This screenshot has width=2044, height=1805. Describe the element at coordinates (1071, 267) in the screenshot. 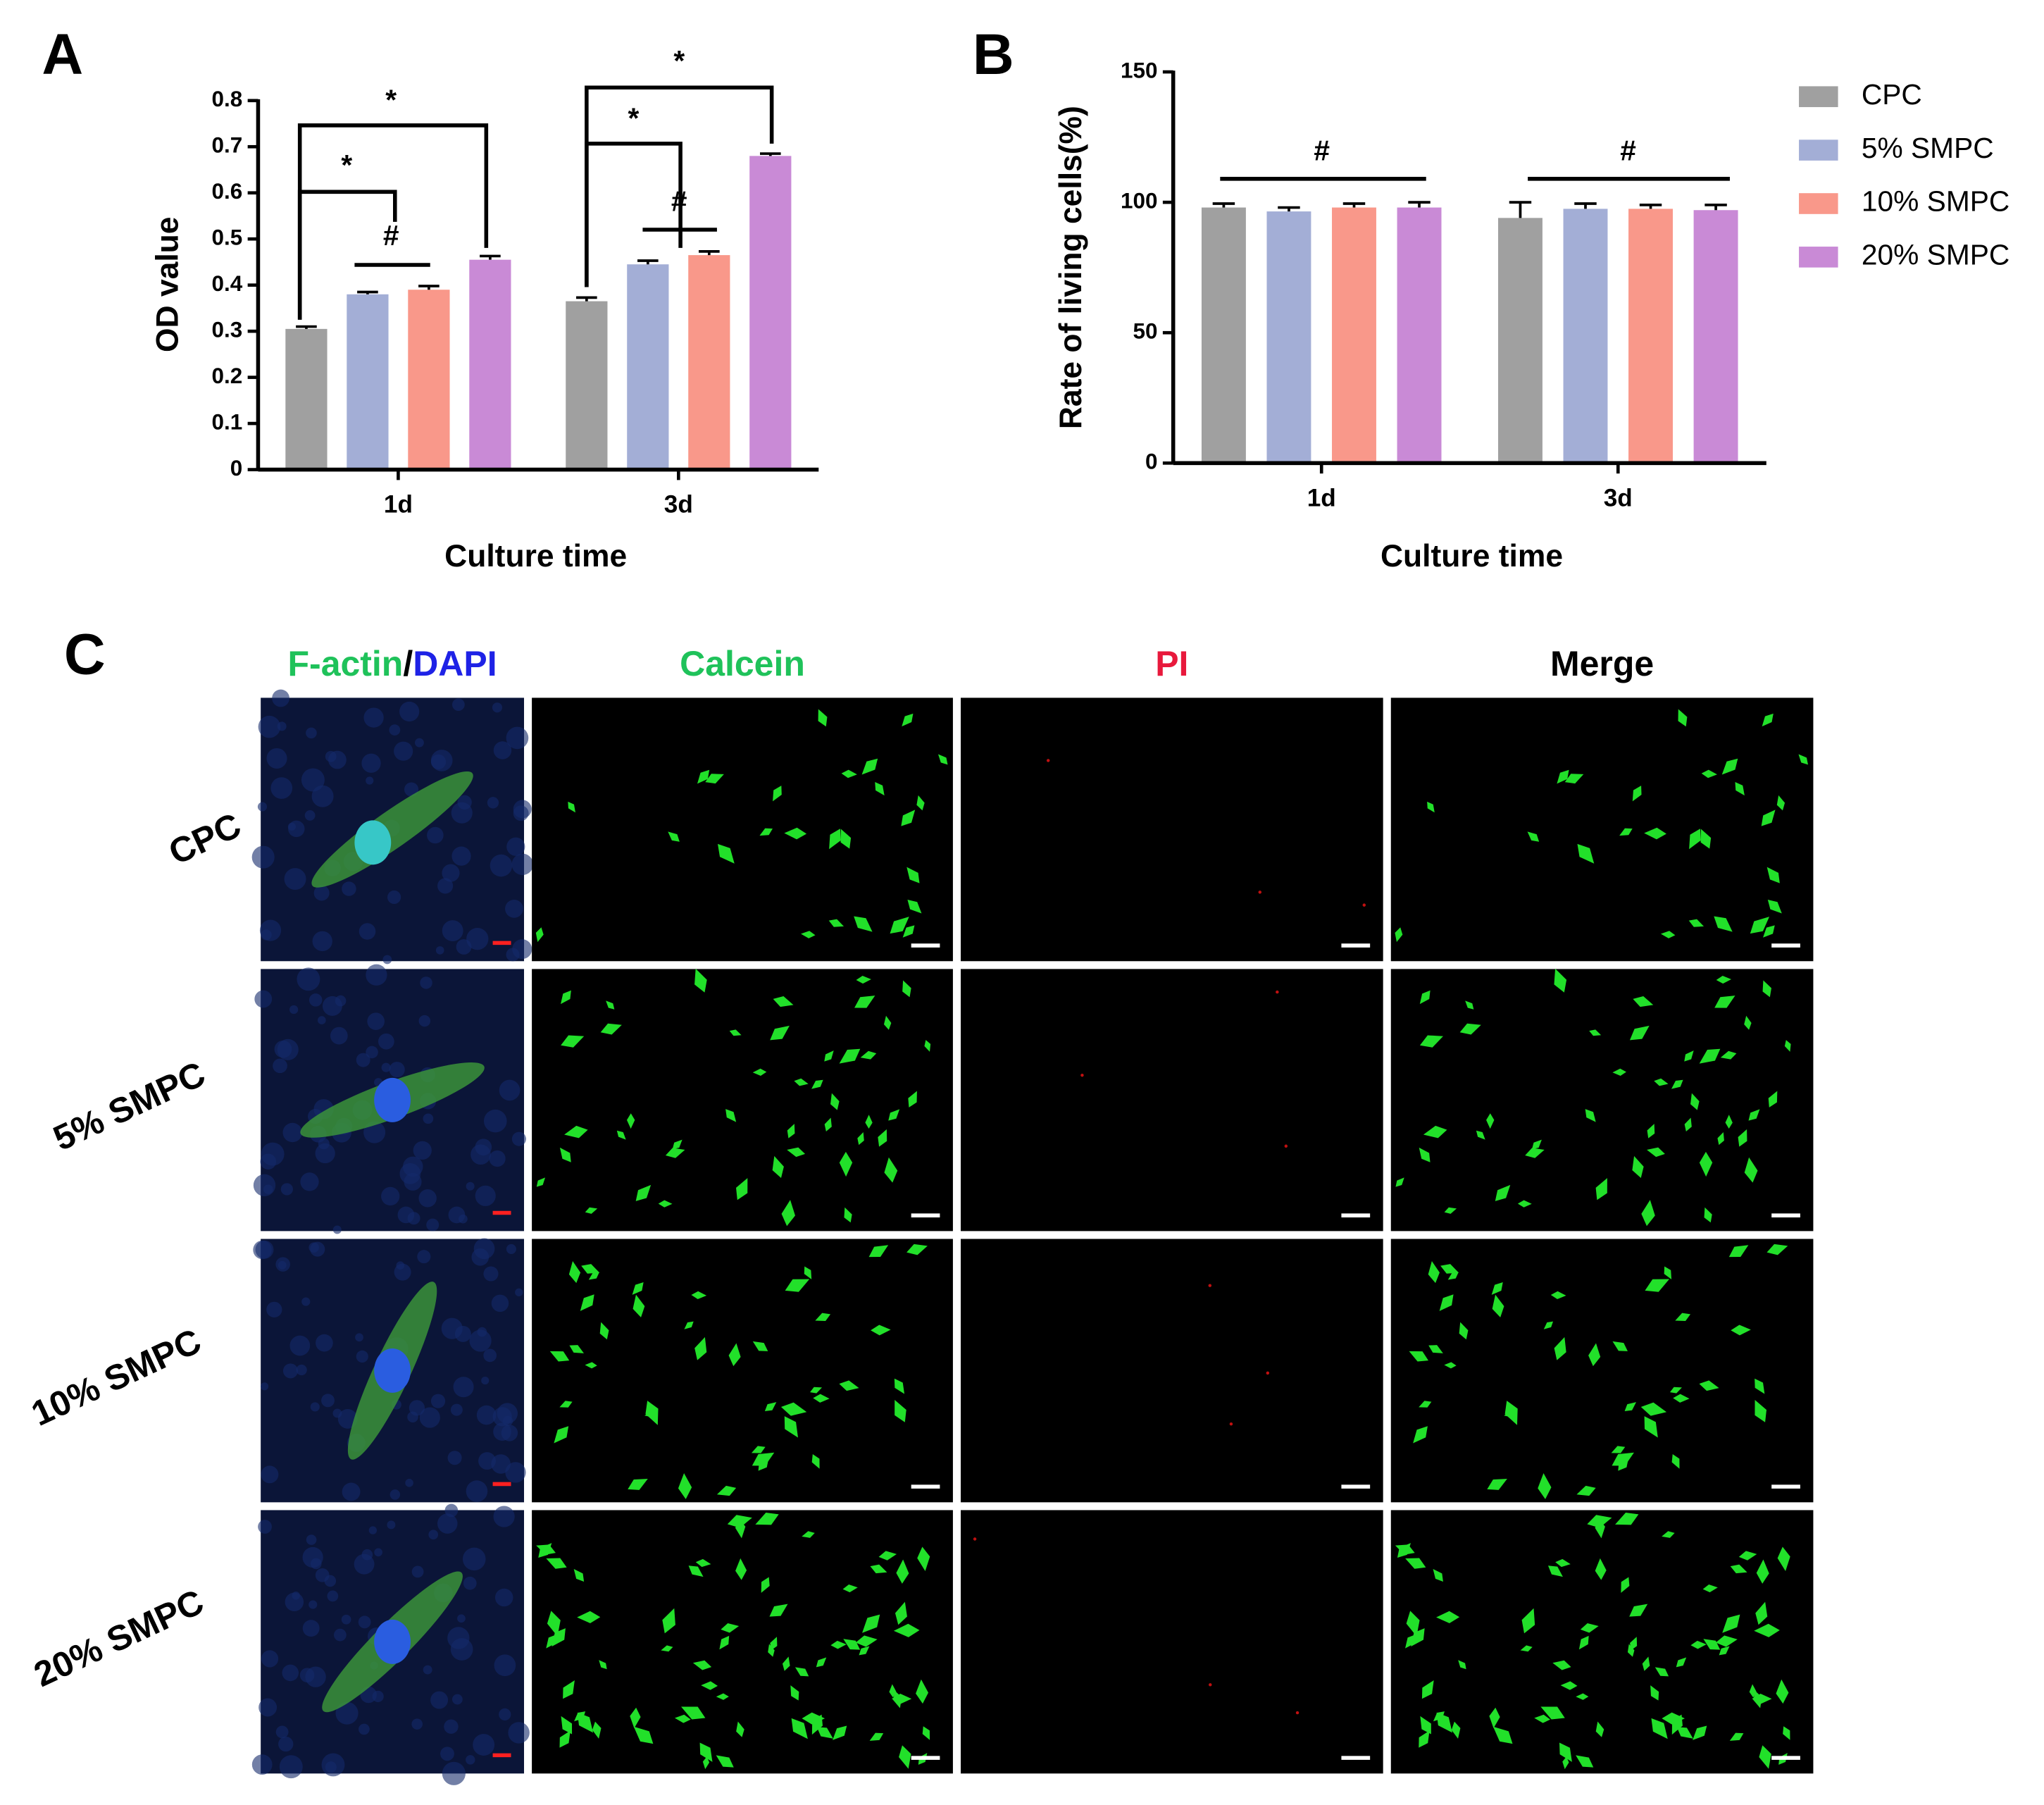

I see `y-axis-title: Rate of living cells(%)` at that location.